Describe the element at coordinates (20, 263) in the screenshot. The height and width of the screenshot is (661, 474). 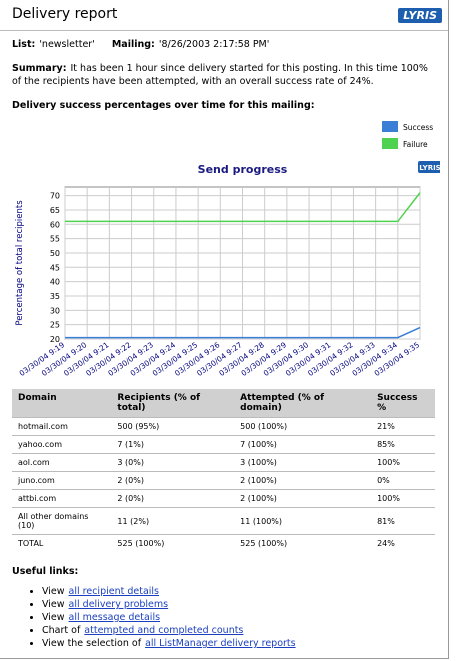
I see `y-axis-label: Percentage of total recipients` at that location.